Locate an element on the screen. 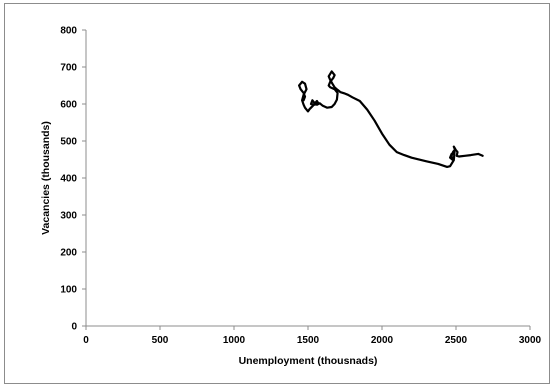 This screenshot has height=387, width=553. x-tick-label: 1500 is located at coordinates (308, 340).